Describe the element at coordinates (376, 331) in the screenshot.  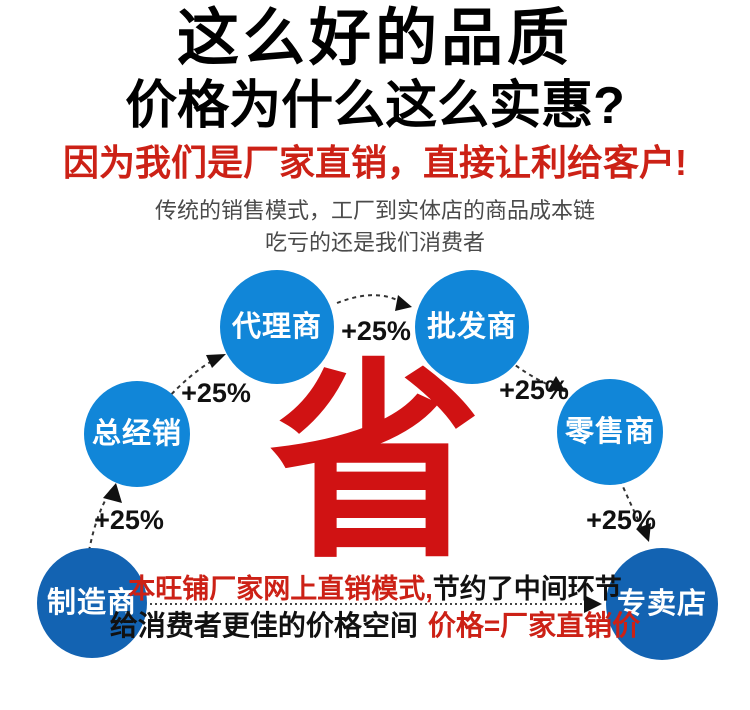
I see `markup-label-agent-wholesaler: +25%` at that location.